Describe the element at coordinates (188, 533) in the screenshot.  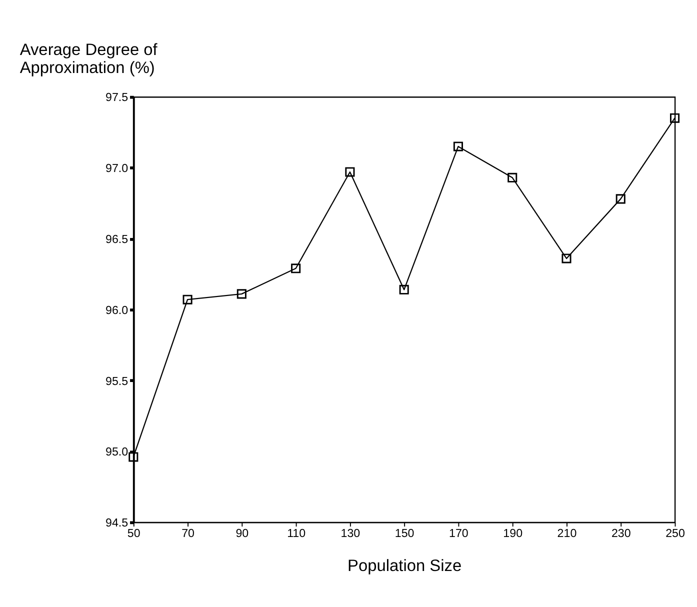
I see `x-tick-label: 70` at that location.